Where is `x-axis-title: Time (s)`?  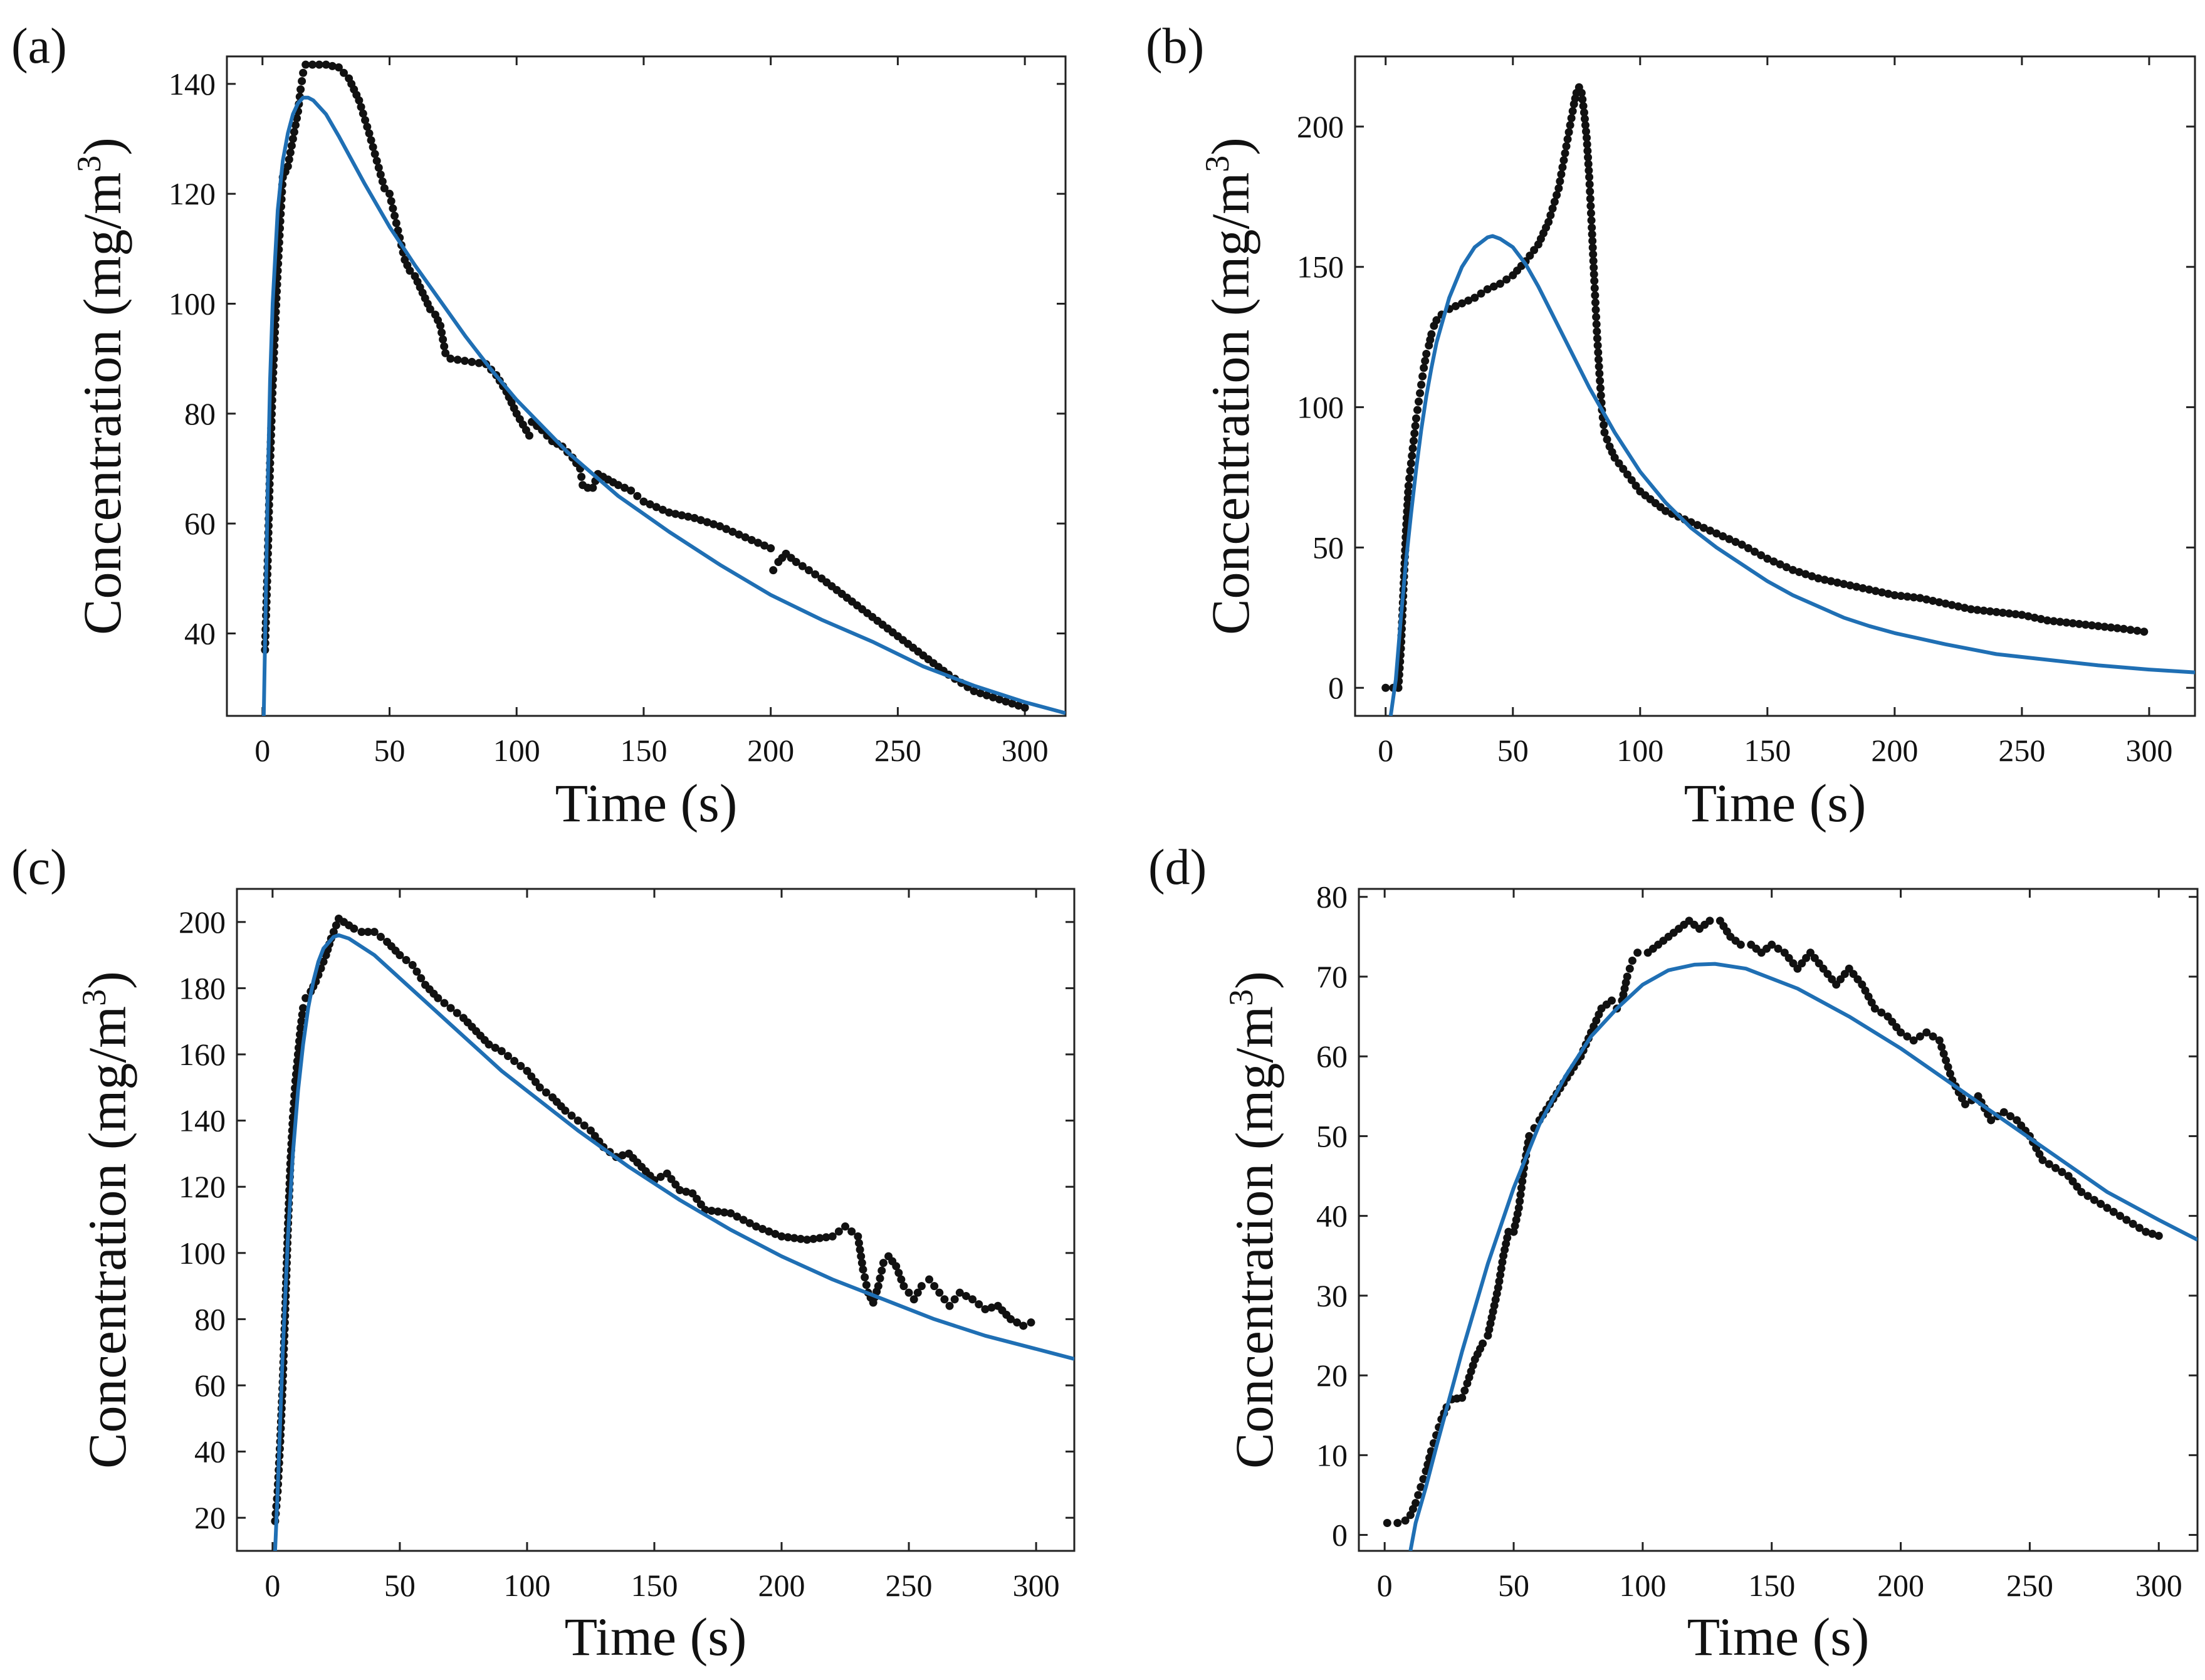 x-axis-title: Time (s) is located at coordinates (647, 803).